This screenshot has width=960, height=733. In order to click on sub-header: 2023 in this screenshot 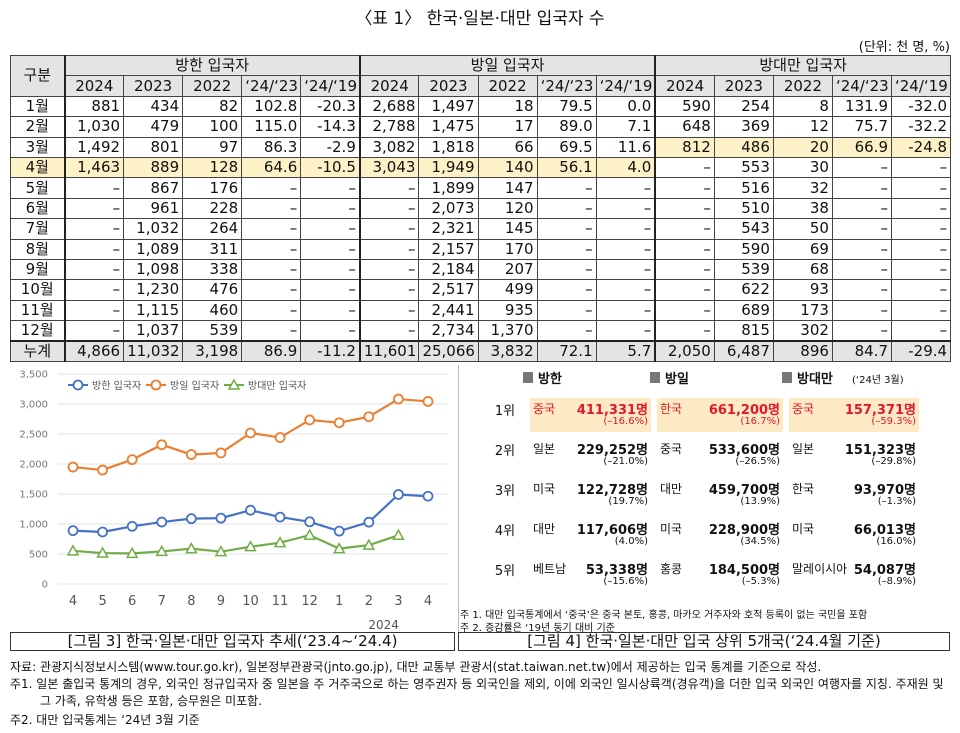, I will do `click(743, 86)`.